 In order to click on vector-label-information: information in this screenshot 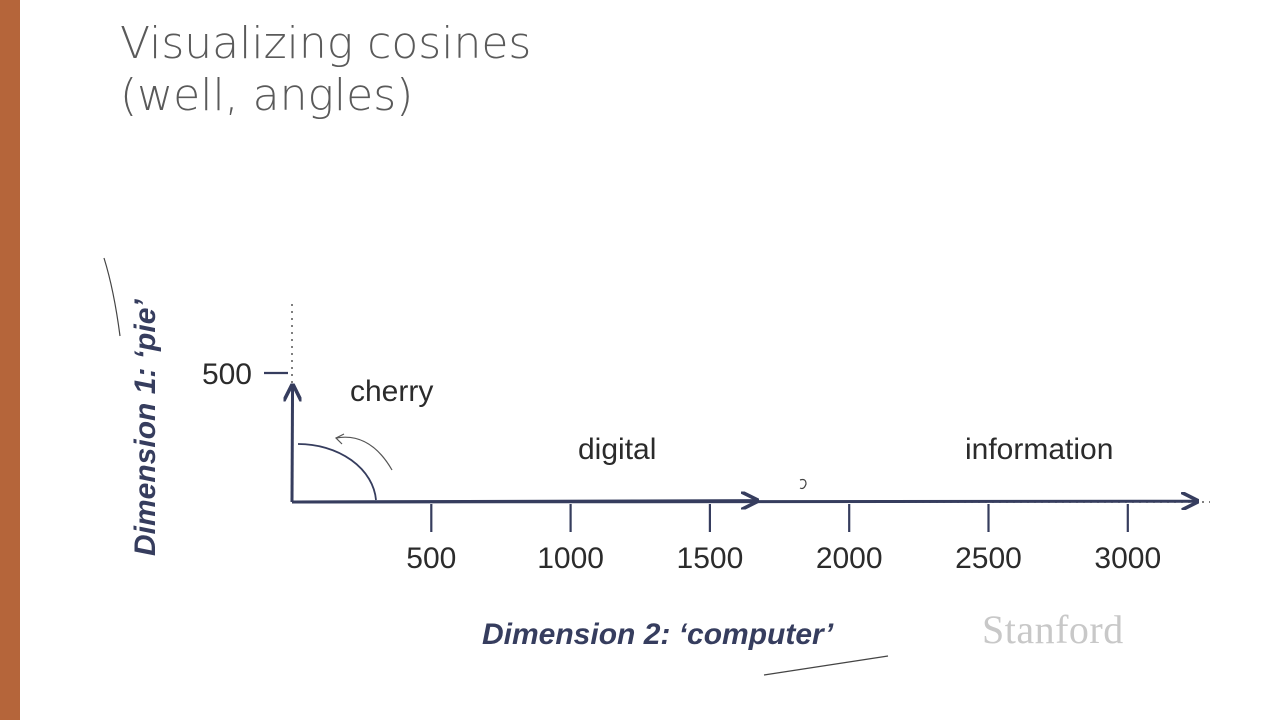, I will do `click(1039, 449)`.